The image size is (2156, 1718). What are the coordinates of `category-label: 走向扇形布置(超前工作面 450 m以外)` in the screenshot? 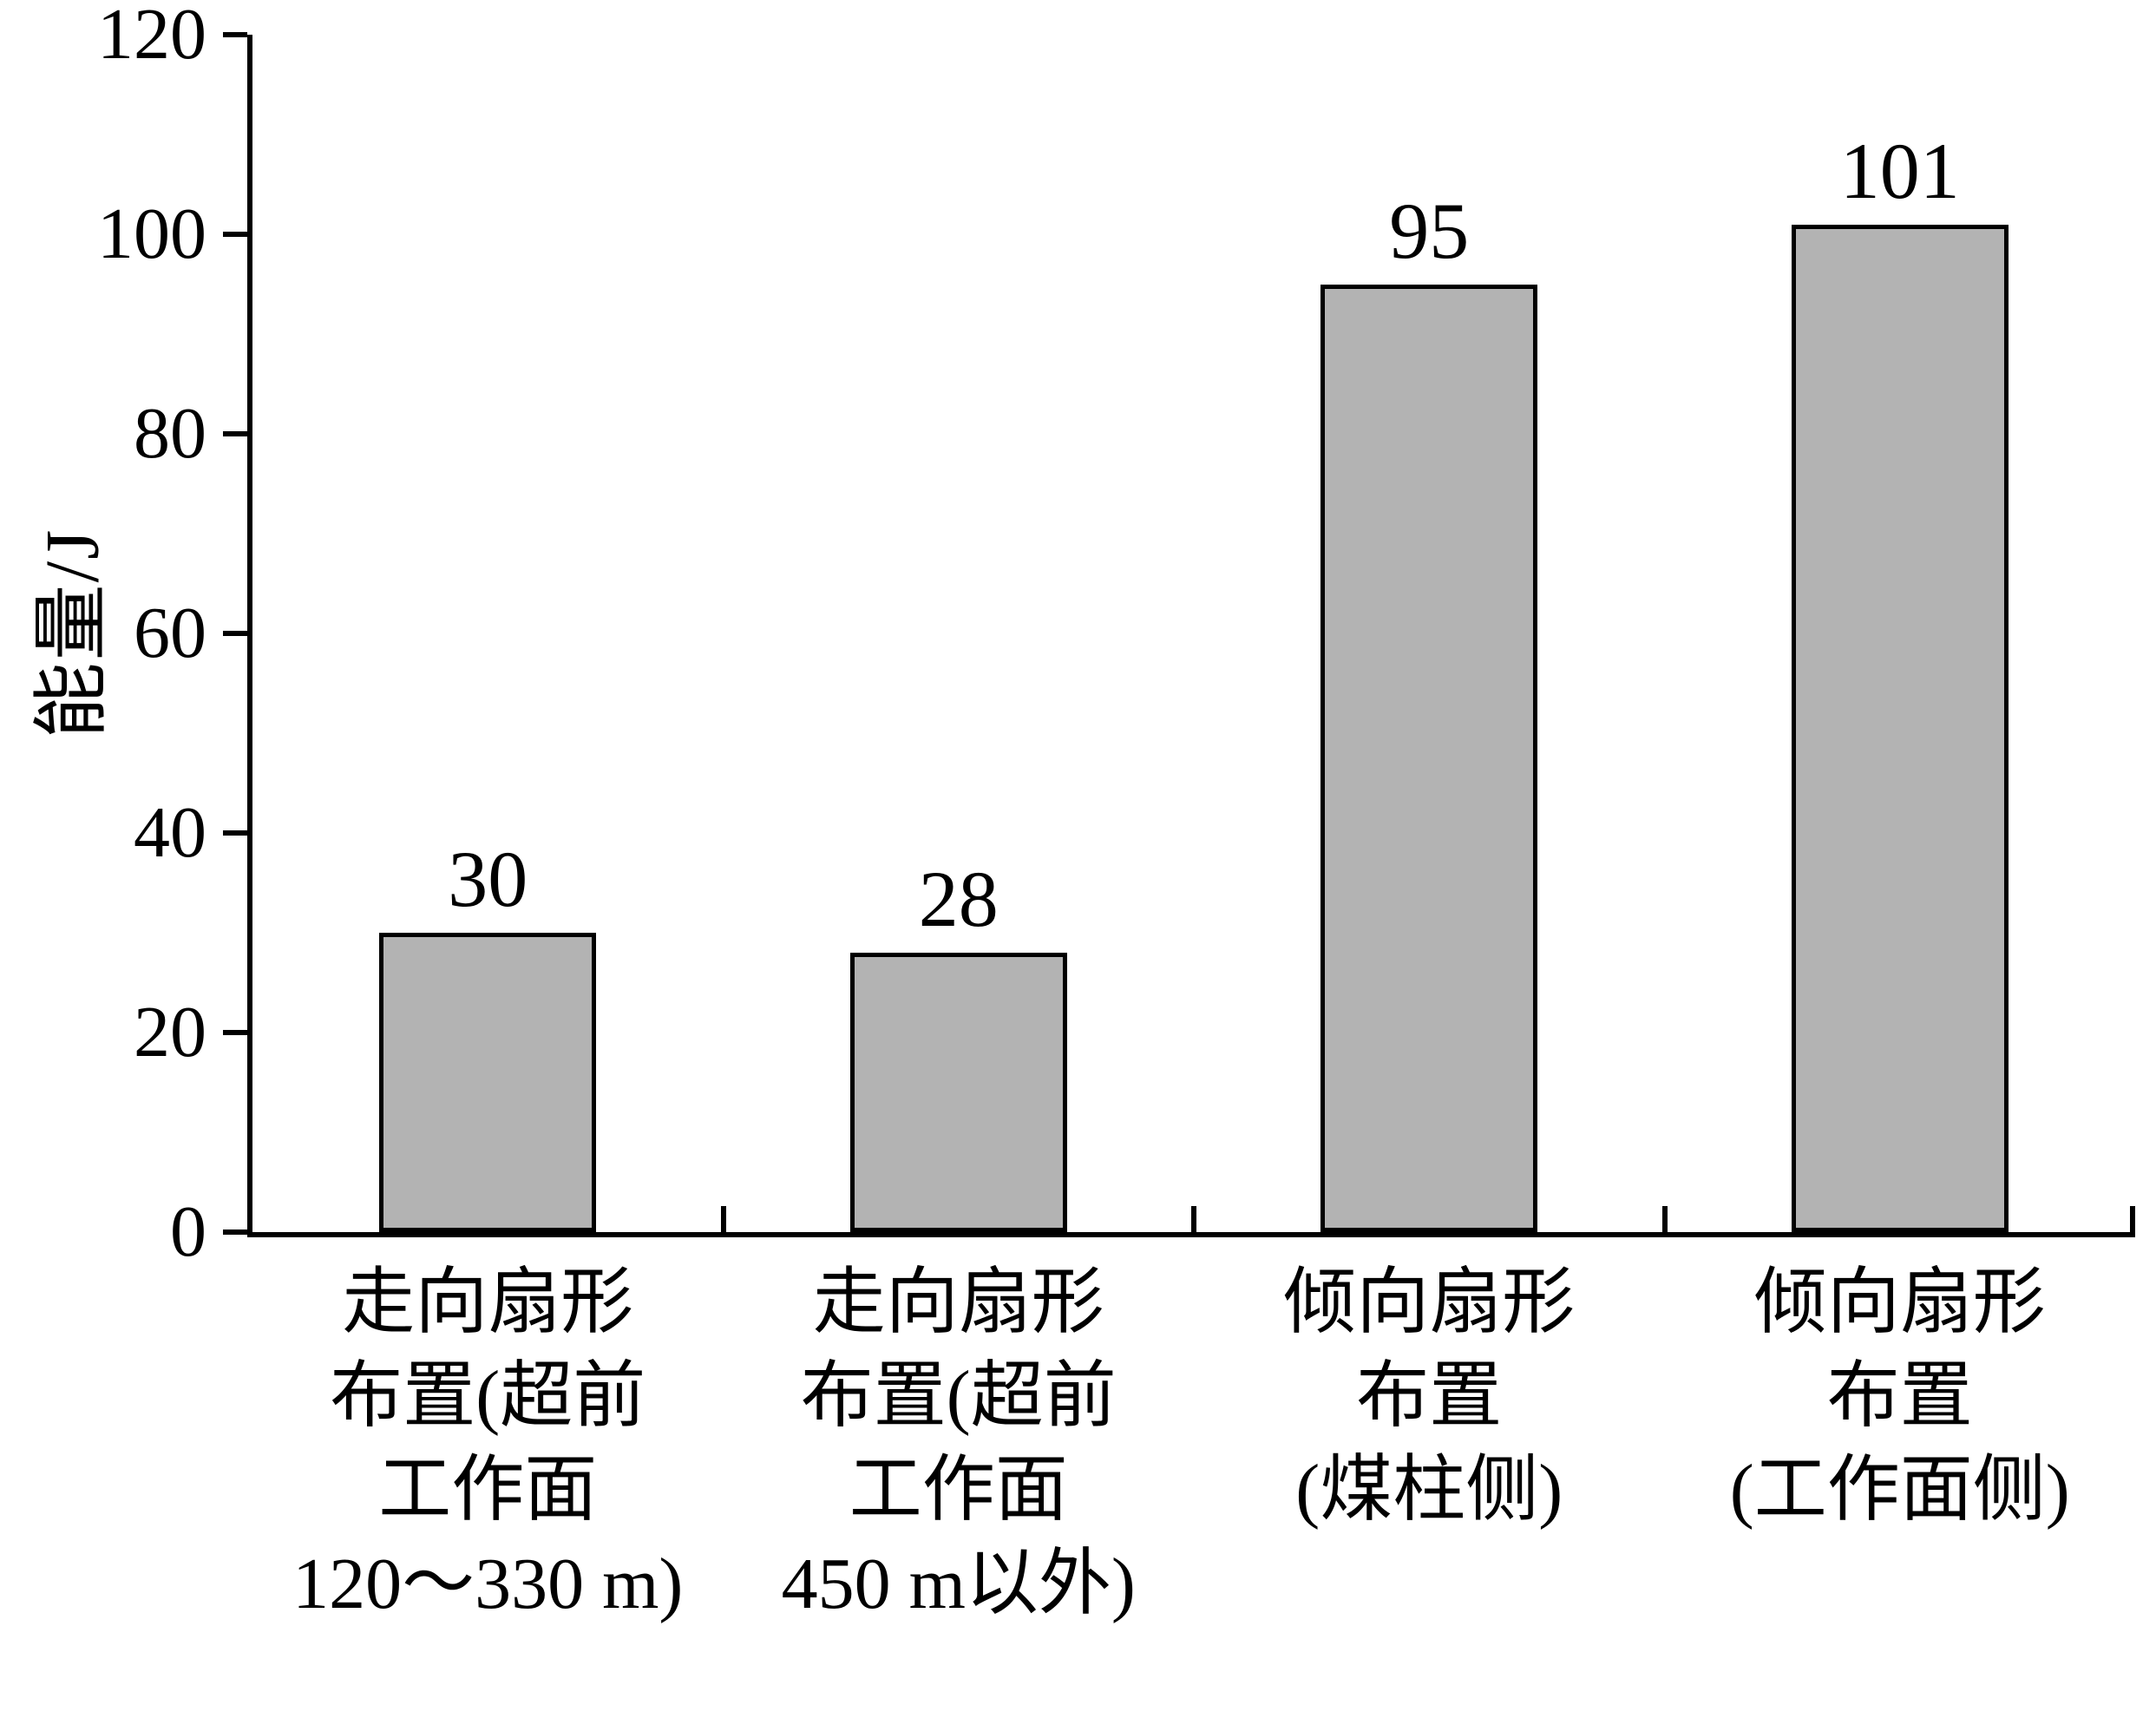 It's located at (959, 1443).